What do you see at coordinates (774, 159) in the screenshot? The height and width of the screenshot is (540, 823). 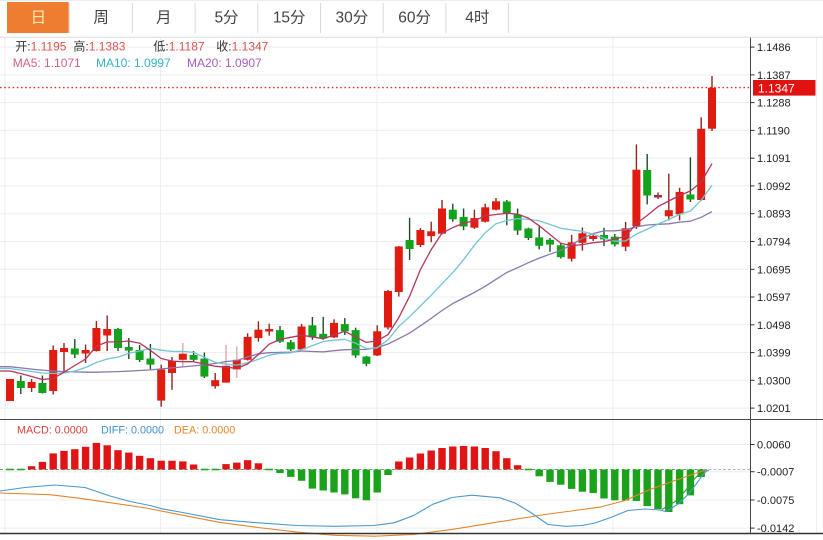 I see `svg-text: 1.1091` at bounding box center [774, 159].